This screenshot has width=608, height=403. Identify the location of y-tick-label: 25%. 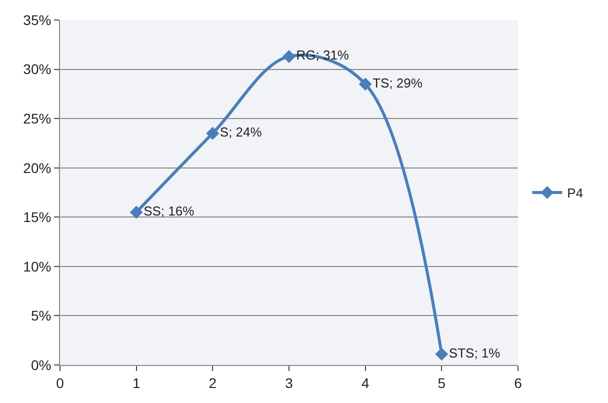
(37, 118).